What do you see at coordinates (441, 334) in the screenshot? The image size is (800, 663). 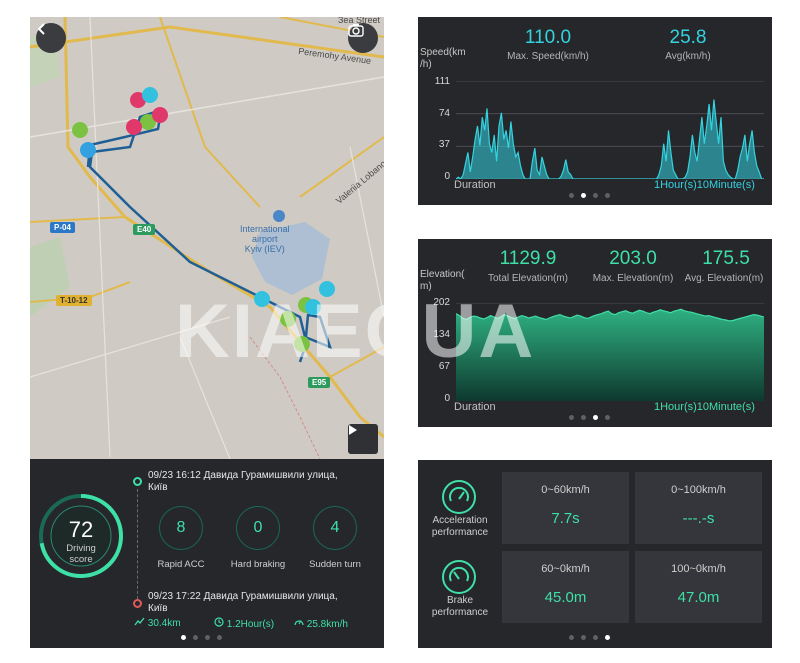 I see `elevation-tick-134: 134` at bounding box center [441, 334].